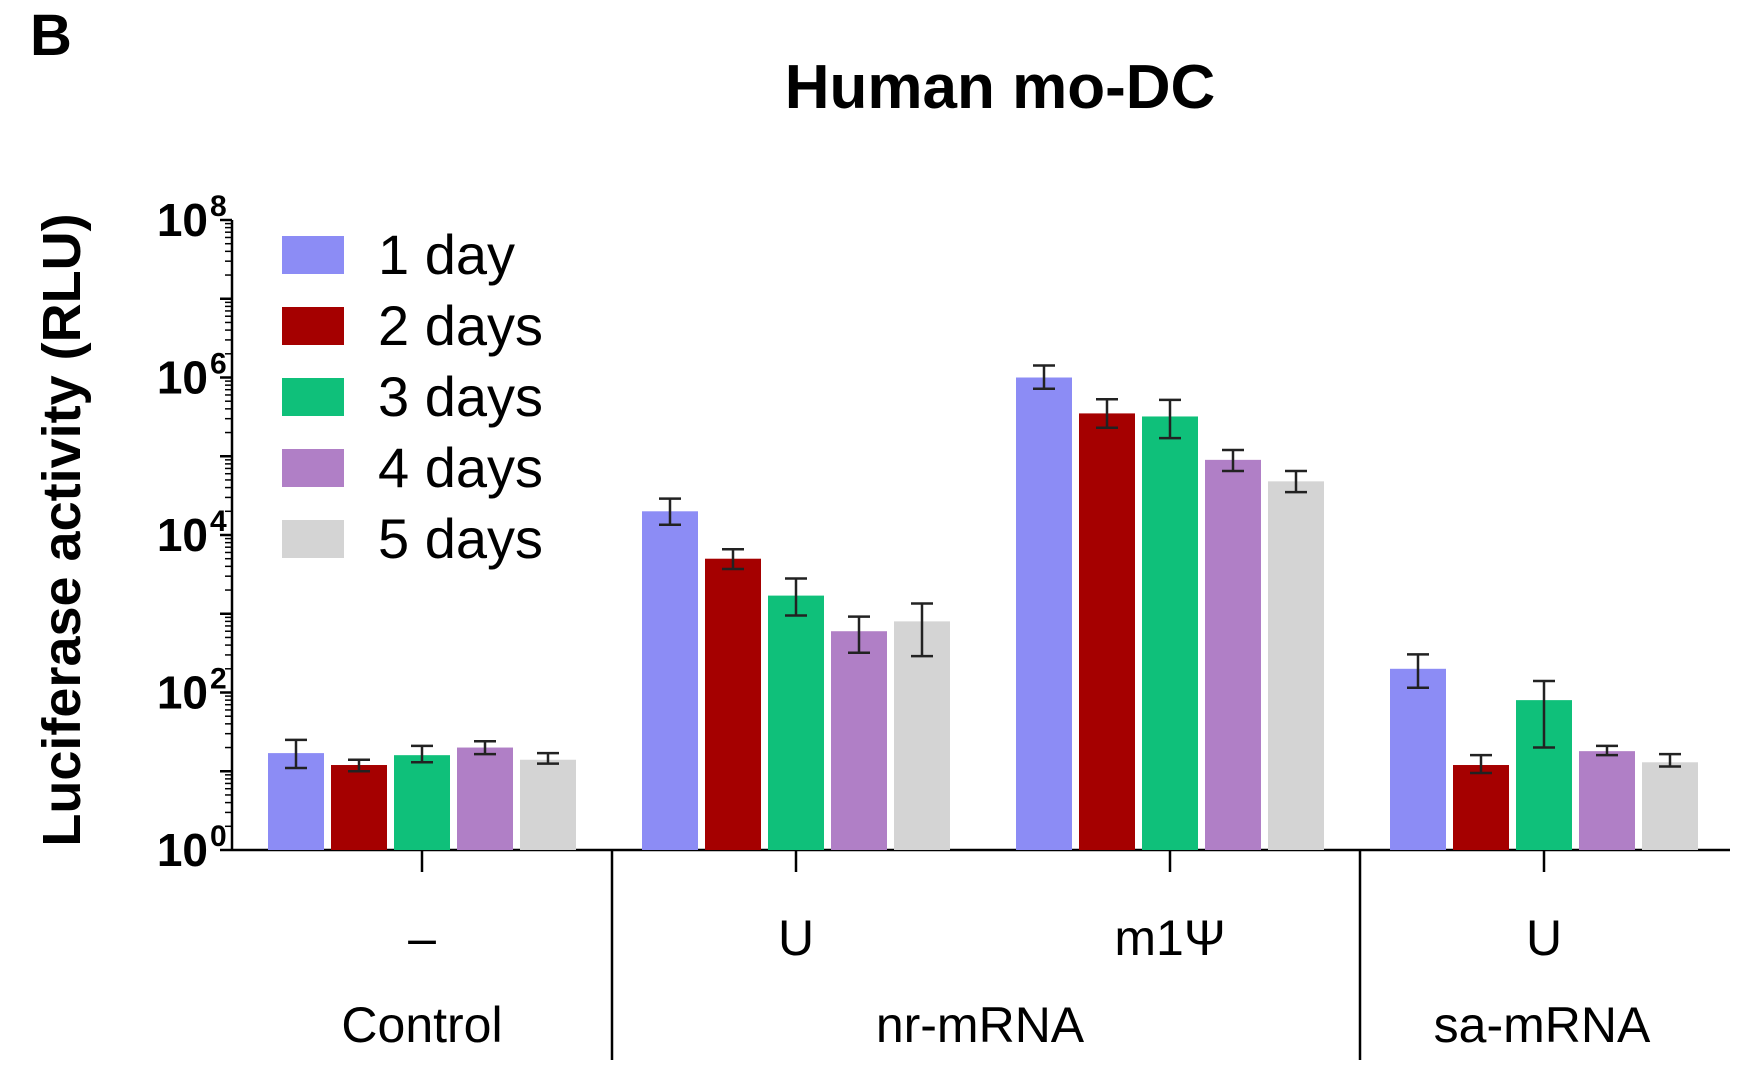 The width and height of the screenshot is (1760, 1090). I want to click on legend-item: 1 day, so click(398, 254).